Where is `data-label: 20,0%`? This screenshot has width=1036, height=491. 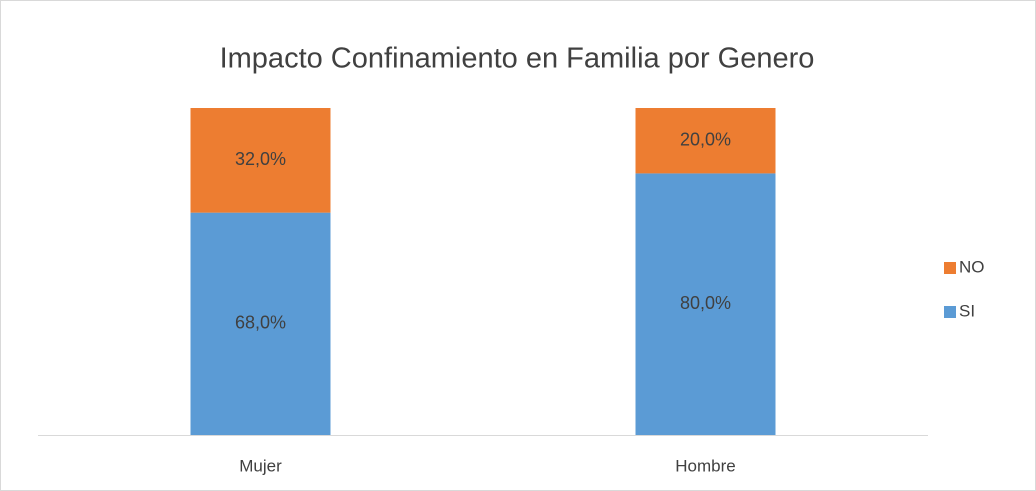 data-label: 20,0% is located at coordinates (705, 139).